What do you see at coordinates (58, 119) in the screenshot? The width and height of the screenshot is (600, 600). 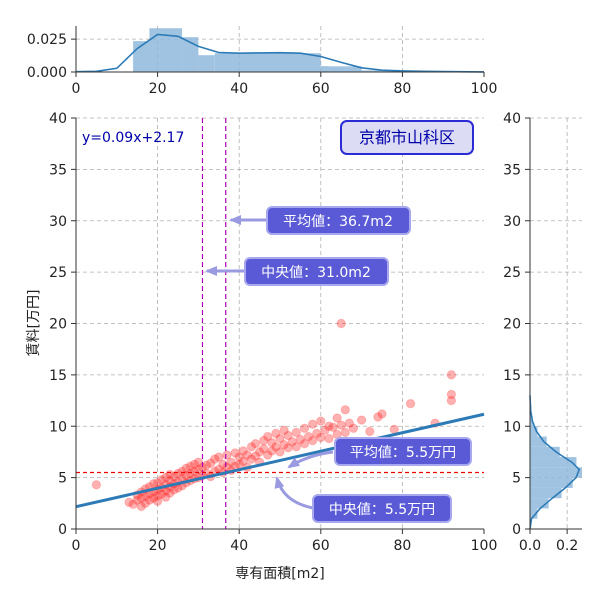 I see `y-tick-label: 40` at bounding box center [58, 119].